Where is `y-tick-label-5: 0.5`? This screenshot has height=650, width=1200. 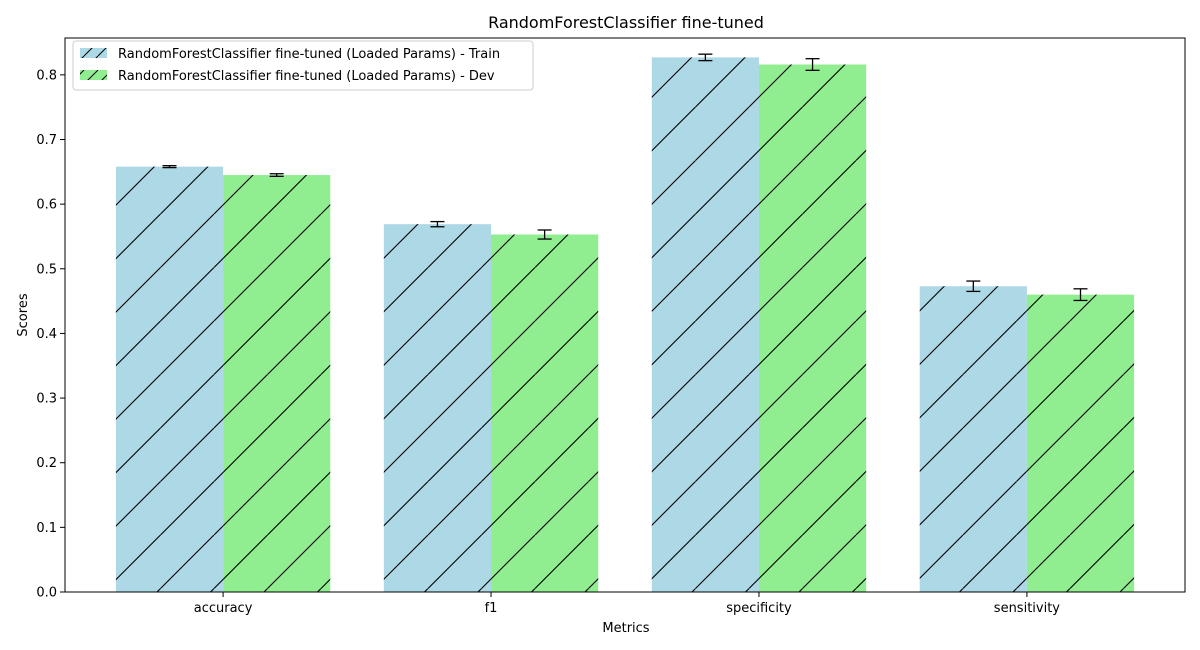
y-tick-label-5: 0.5 is located at coordinates (46, 269).